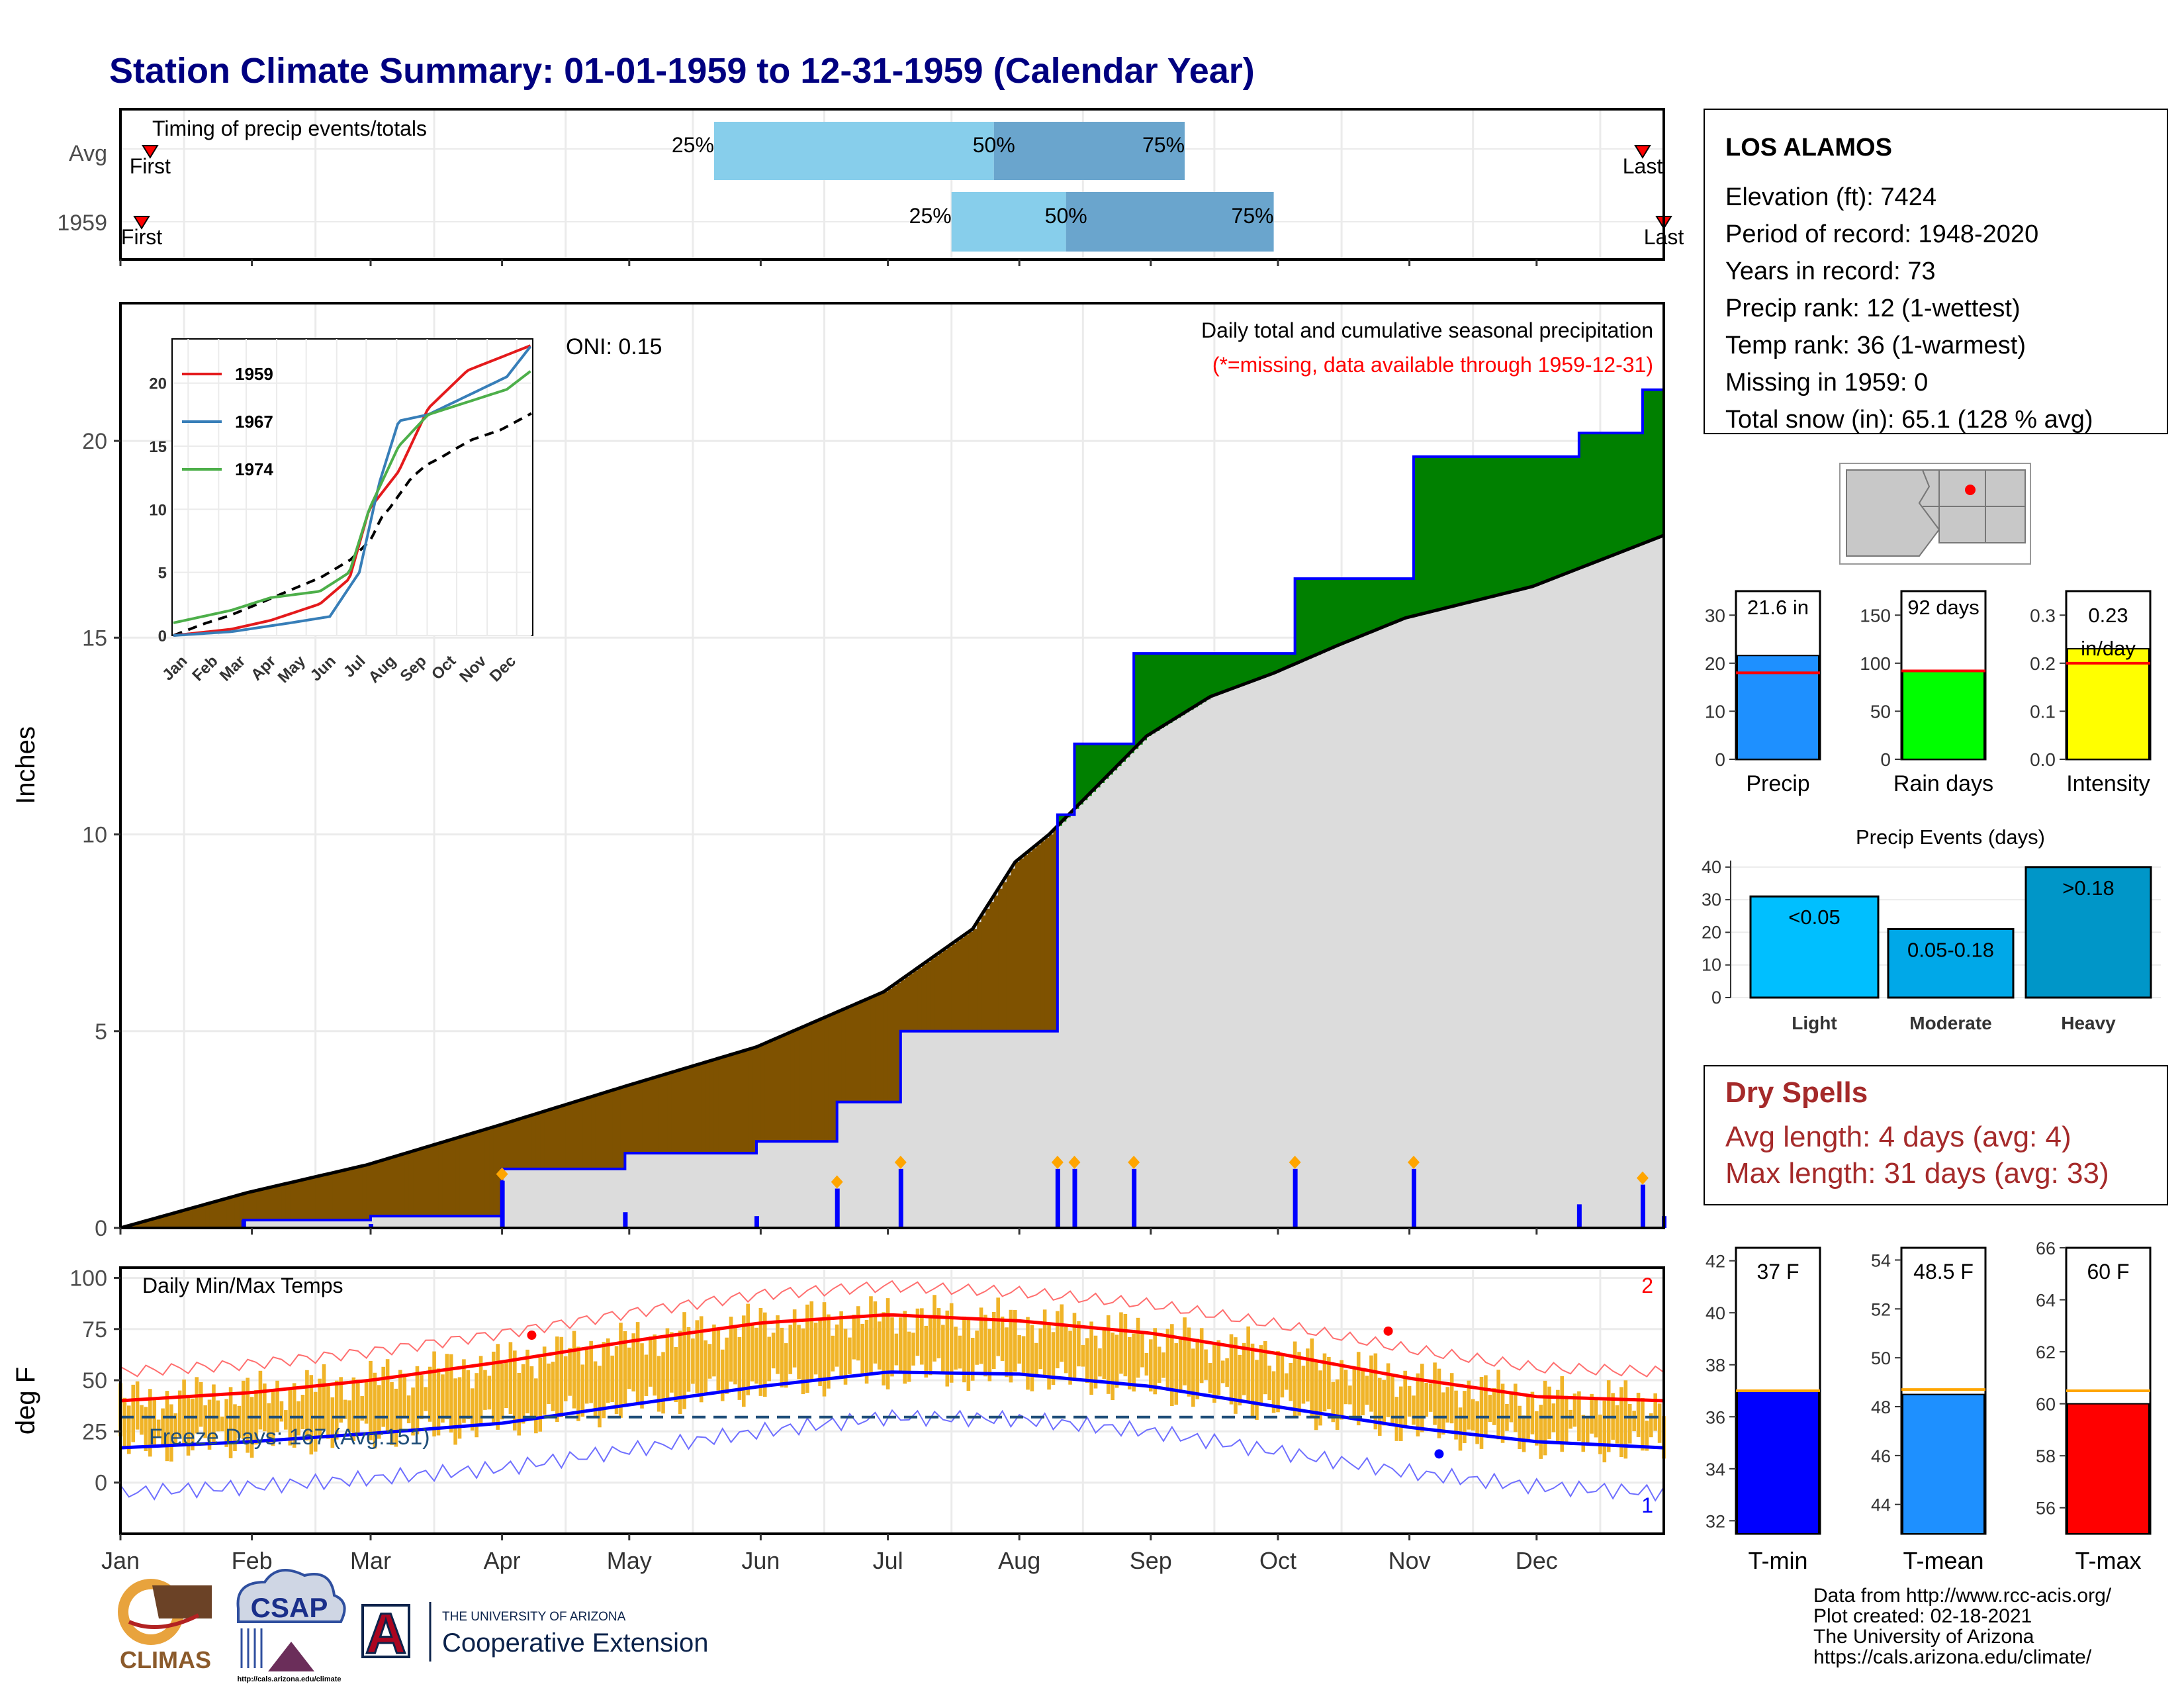 This screenshot has height=1688, width=2184. Describe the element at coordinates (2046, 1509) in the screenshot. I see `temp-bar-tick-label: 56` at that location.